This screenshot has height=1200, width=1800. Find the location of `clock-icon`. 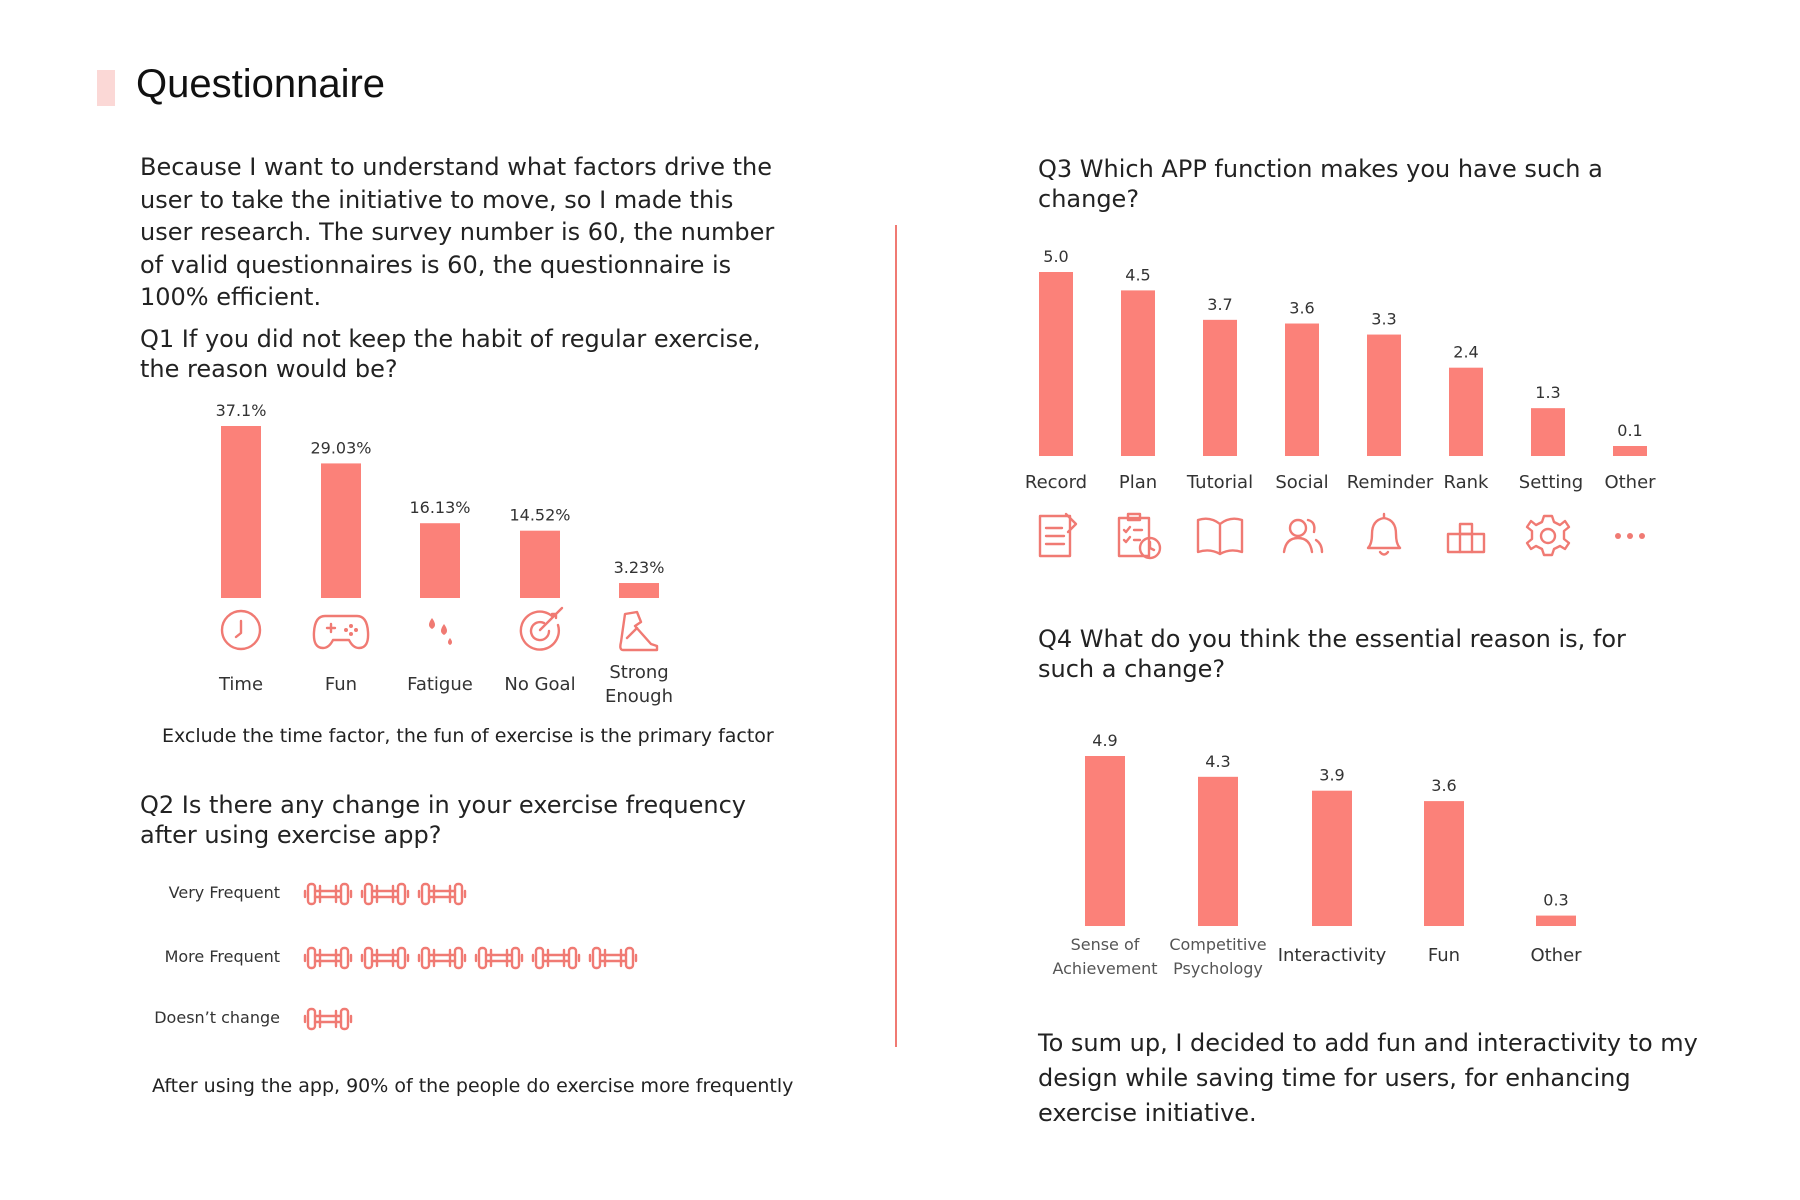

clock-icon is located at coordinates (241, 630).